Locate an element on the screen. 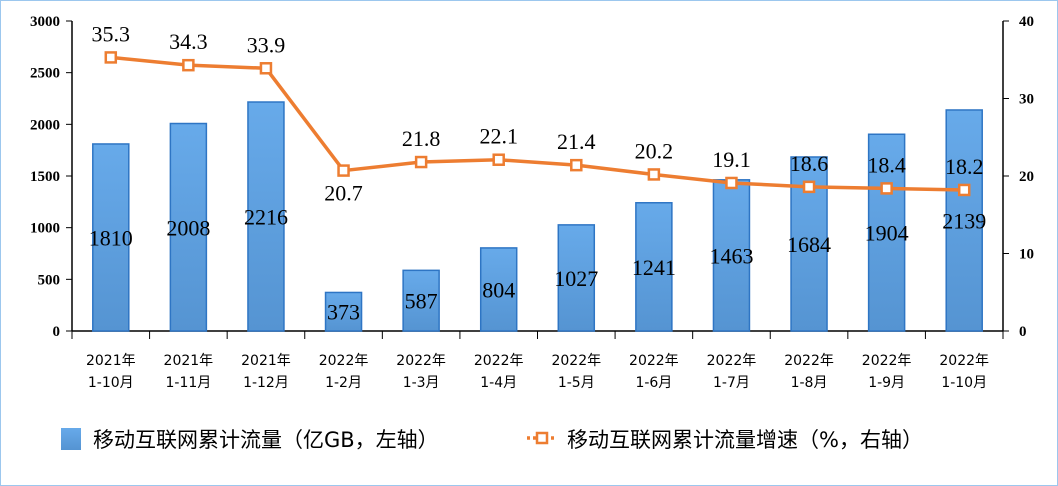  line-data-label: 22.1 is located at coordinates (498, 136).